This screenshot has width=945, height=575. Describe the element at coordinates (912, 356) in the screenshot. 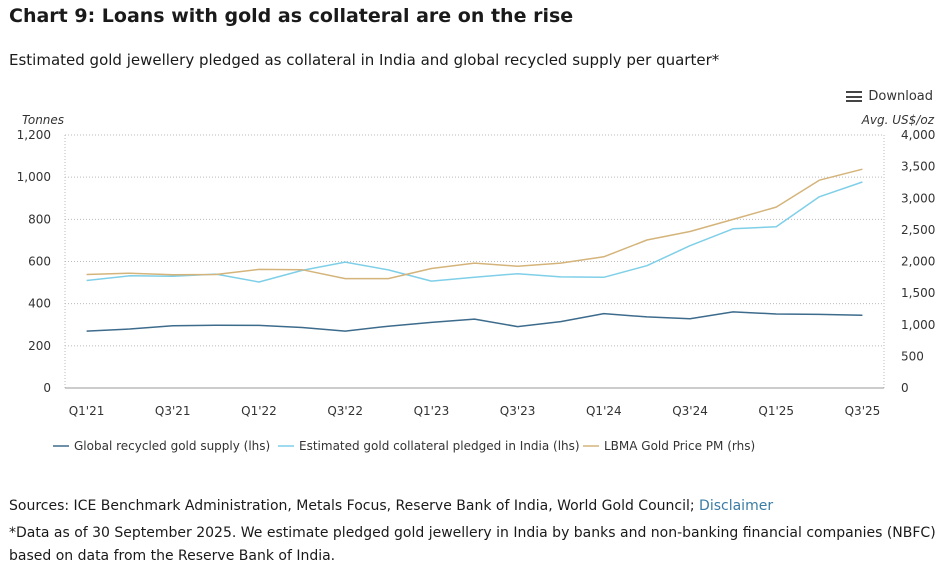

I see `y-right-tick-label: 500` at that location.